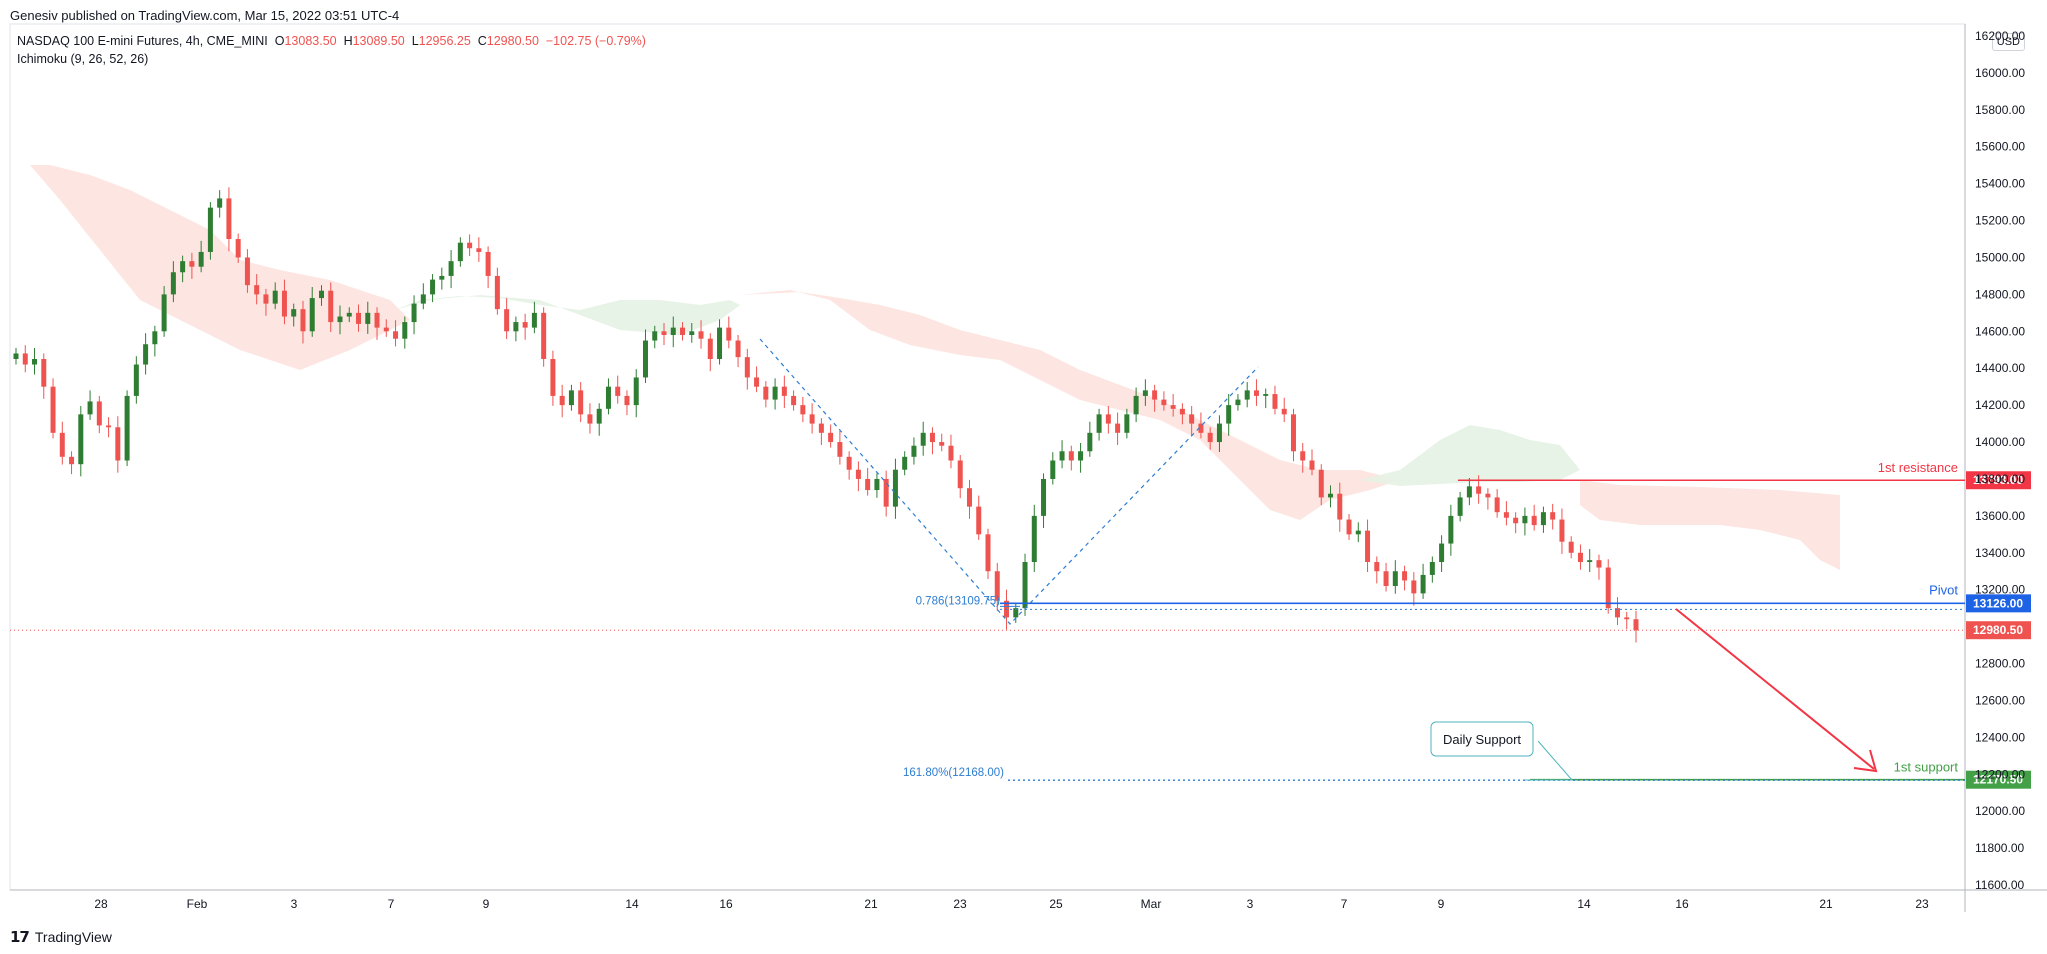 The width and height of the screenshot is (2047, 954). Describe the element at coordinates (83, 59) in the screenshot. I see `indicator-legend: Ichimoku (9, 26, 52, 26)` at that location.